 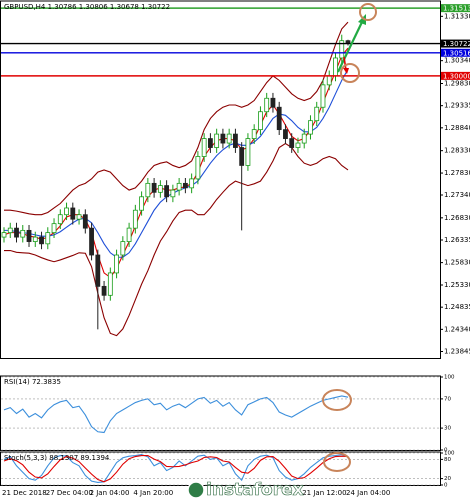 What do you see at coordinates (447, 399) in the screenshot?
I see `y-tick-label: 70` at bounding box center [447, 399].